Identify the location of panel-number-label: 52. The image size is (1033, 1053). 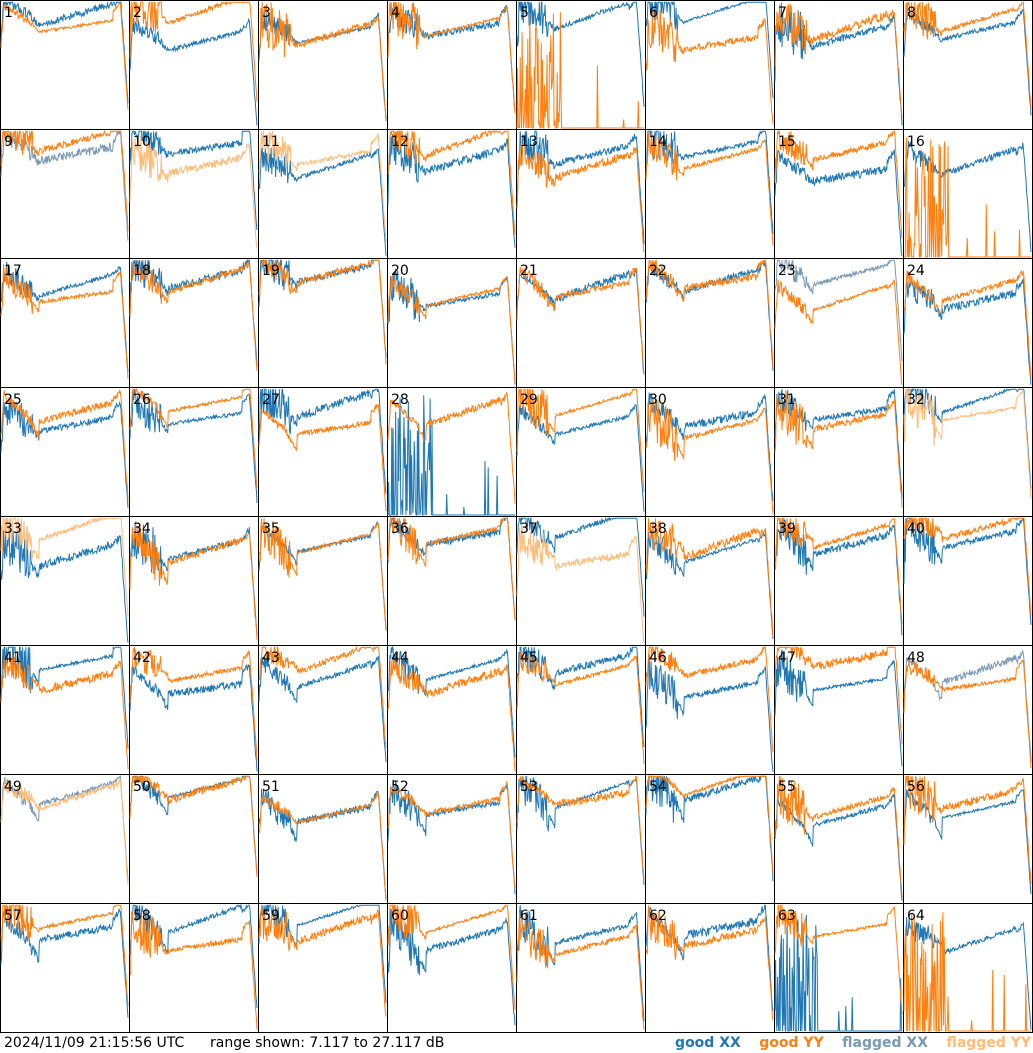
(400, 787).